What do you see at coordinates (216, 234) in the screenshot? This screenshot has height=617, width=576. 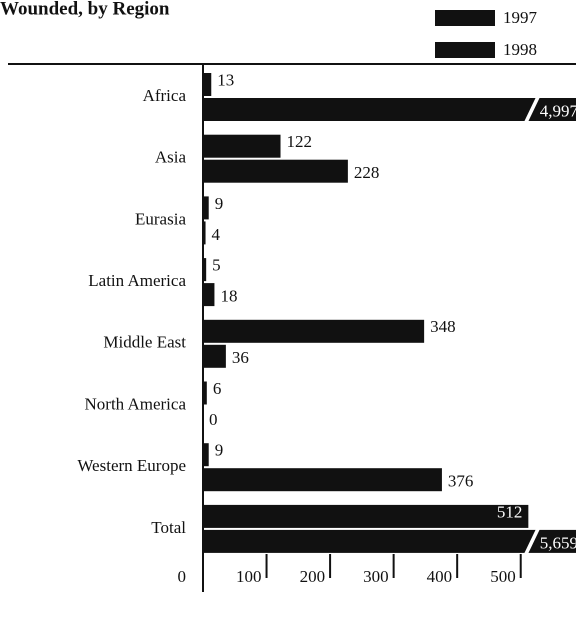 I see `value-label: 4` at bounding box center [216, 234].